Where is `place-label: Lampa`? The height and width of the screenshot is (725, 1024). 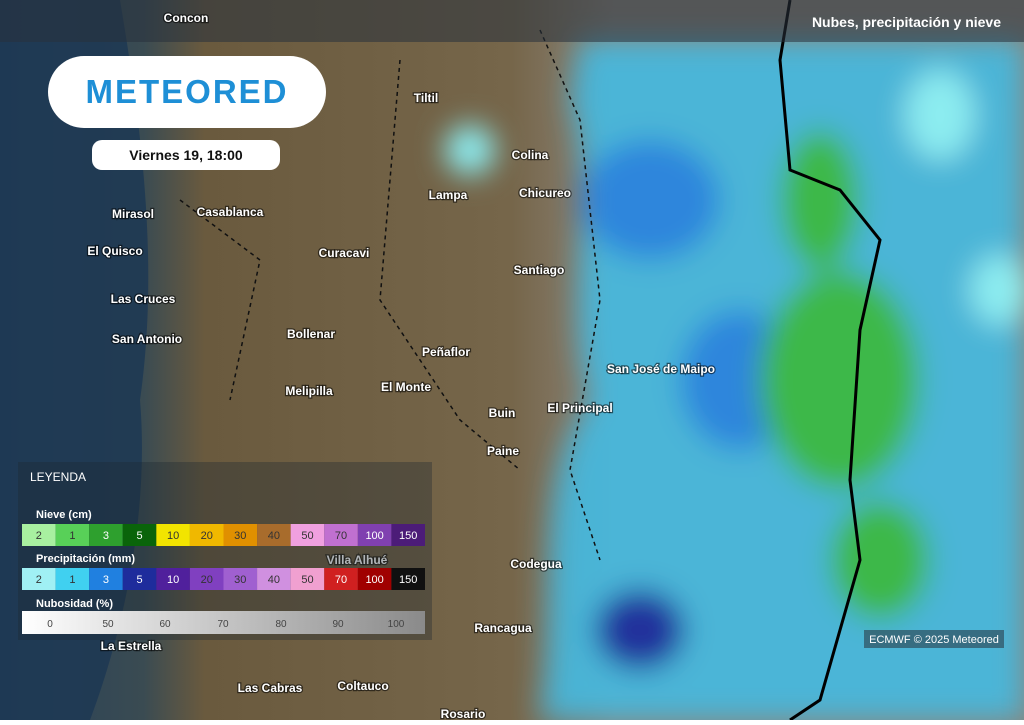
place-label: Lampa is located at coordinates (448, 195).